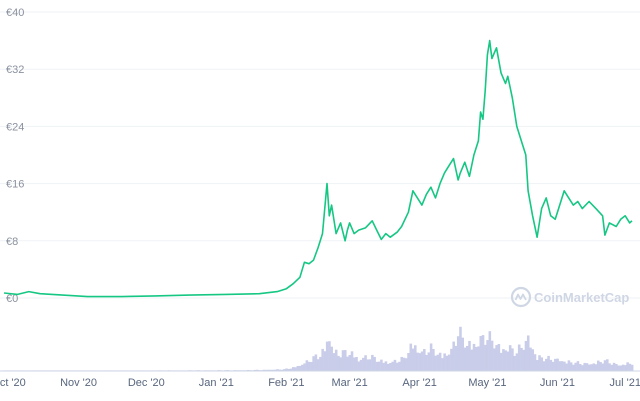 This screenshot has height=401, width=640. I want to click on y-axis-tick-labels: €40 €32 €24 €16 €8 €0, so click(15, 156).